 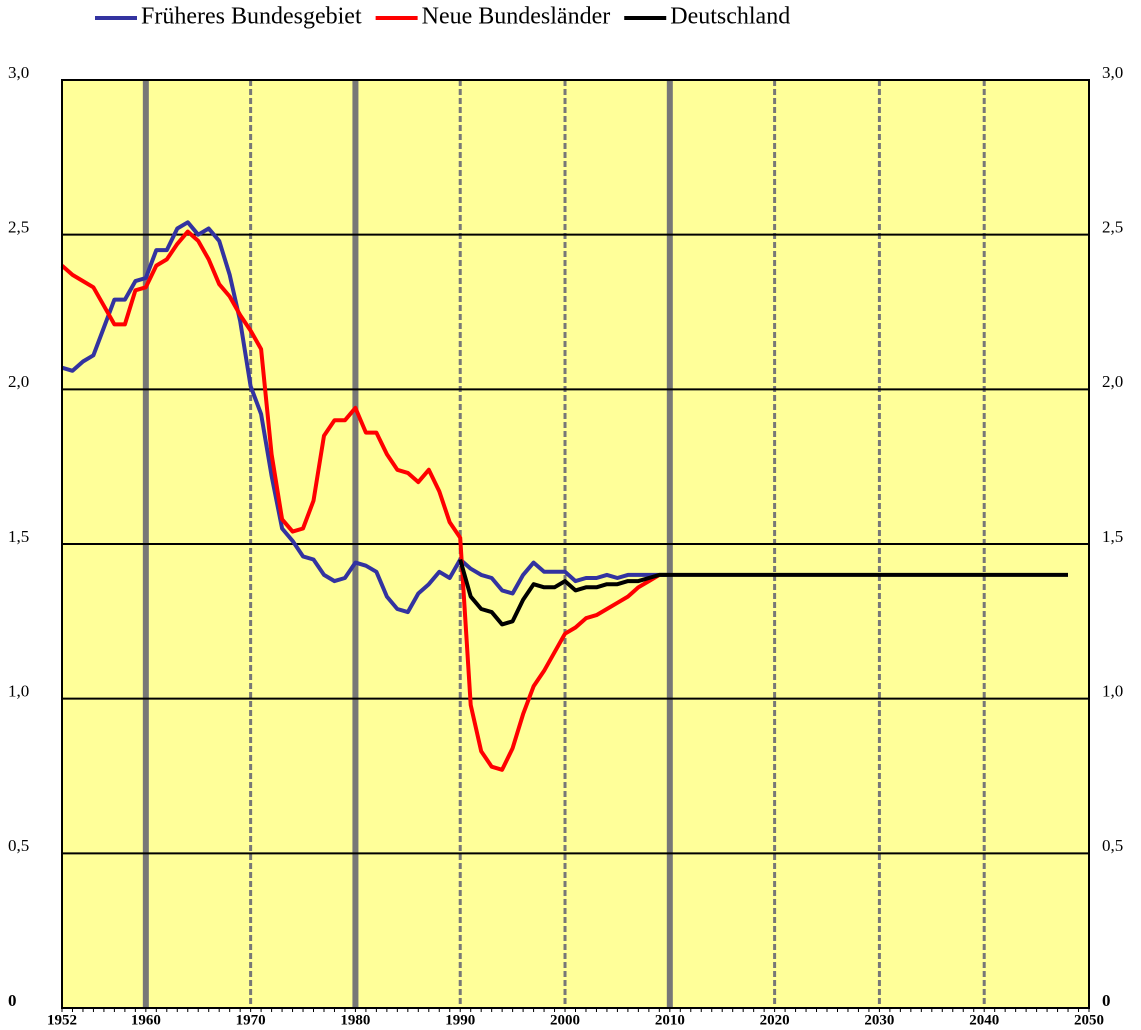 What do you see at coordinates (18, 227) in the screenshot?
I see `y-tick-label: 2,5` at bounding box center [18, 227].